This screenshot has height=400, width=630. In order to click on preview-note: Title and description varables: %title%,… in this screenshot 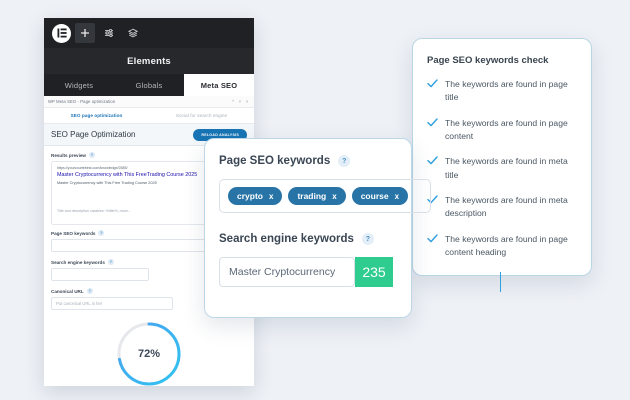, I will do `click(94, 210)`.